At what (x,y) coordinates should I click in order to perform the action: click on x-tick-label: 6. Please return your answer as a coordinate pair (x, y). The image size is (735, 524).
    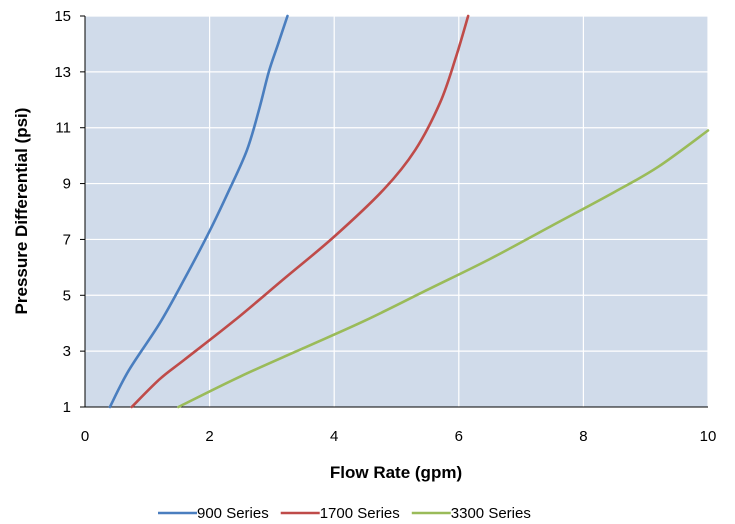
    Looking at the image, I should click on (459, 436).